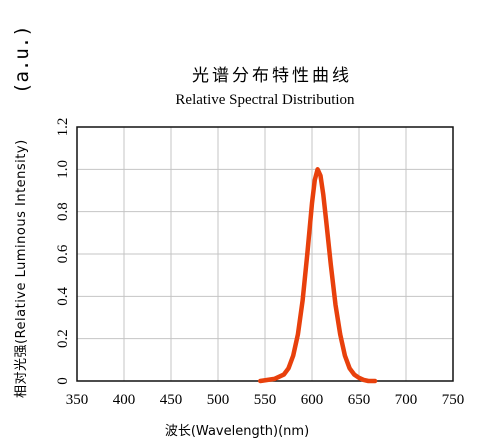 Image resolution: width=487 pixels, height=446 pixels. What do you see at coordinates (265, 100) in the screenshot?
I see `chart-subtitle: Relative Spectral Distribution` at bounding box center [265, 100].